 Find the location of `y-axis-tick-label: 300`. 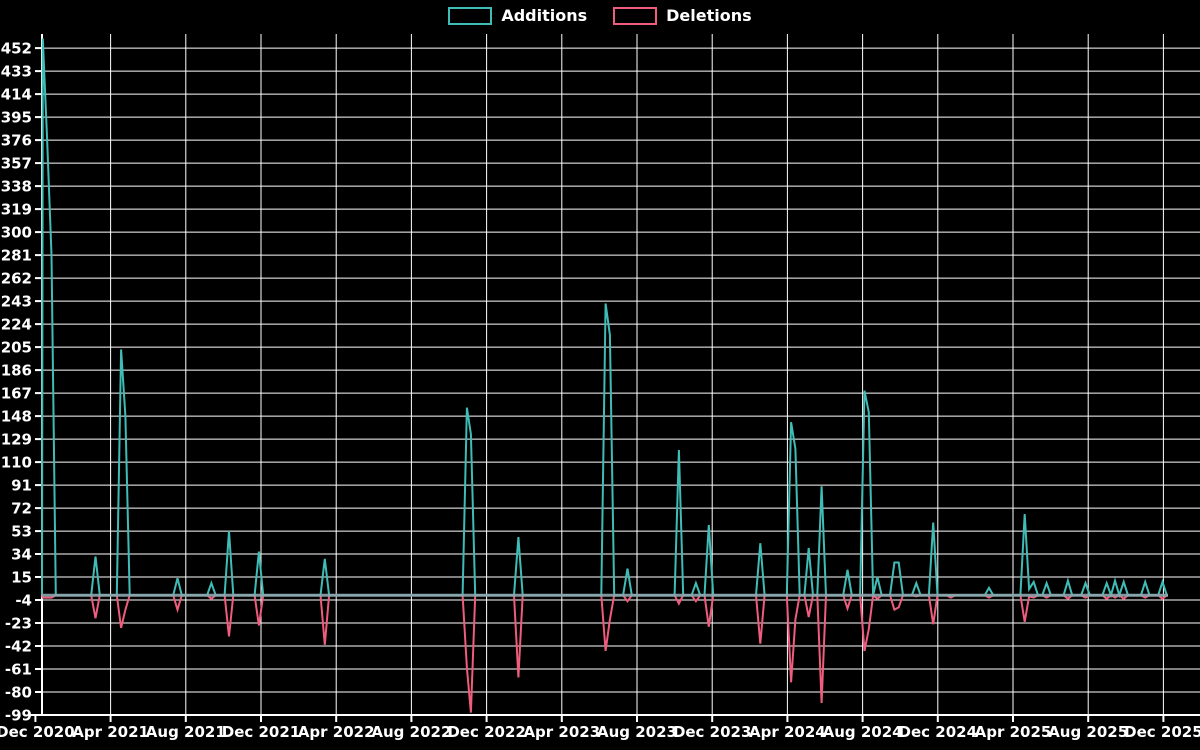

y-axis-tick-label: 300 is located at coordinates (16, 233).